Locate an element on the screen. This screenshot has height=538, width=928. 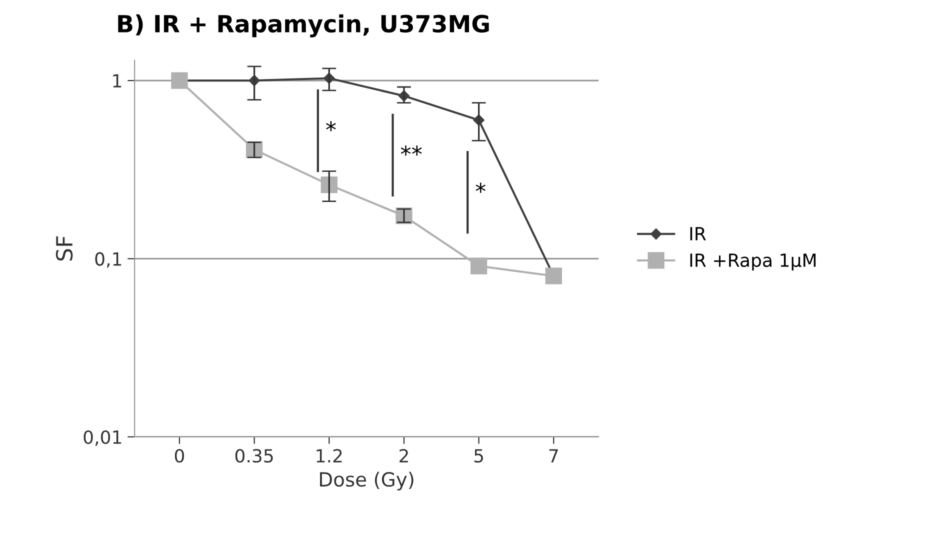
x-axis-title: Dose (Gy) is located at coordinates (367, 481).